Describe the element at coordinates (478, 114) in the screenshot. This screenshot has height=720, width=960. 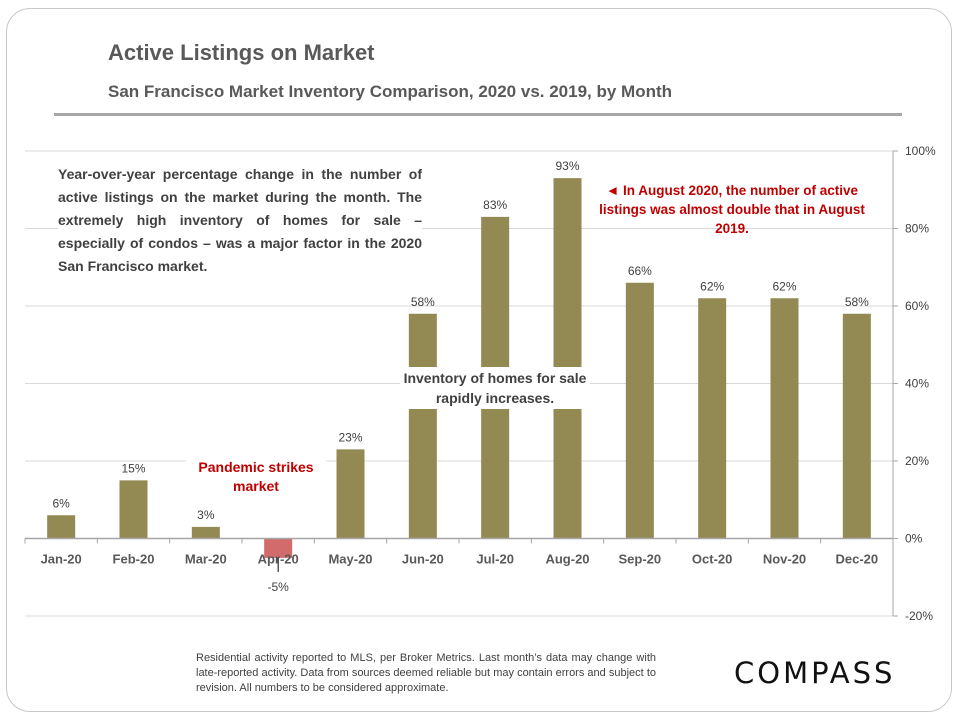
I see `title-divider` at that location.